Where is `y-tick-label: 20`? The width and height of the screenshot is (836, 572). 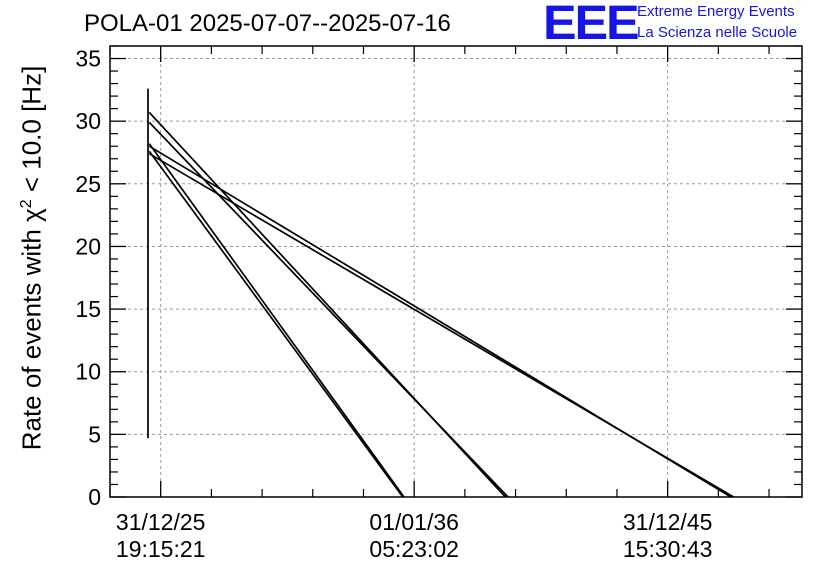
y-tick-label: 20 is located at coordinates (88, 246).